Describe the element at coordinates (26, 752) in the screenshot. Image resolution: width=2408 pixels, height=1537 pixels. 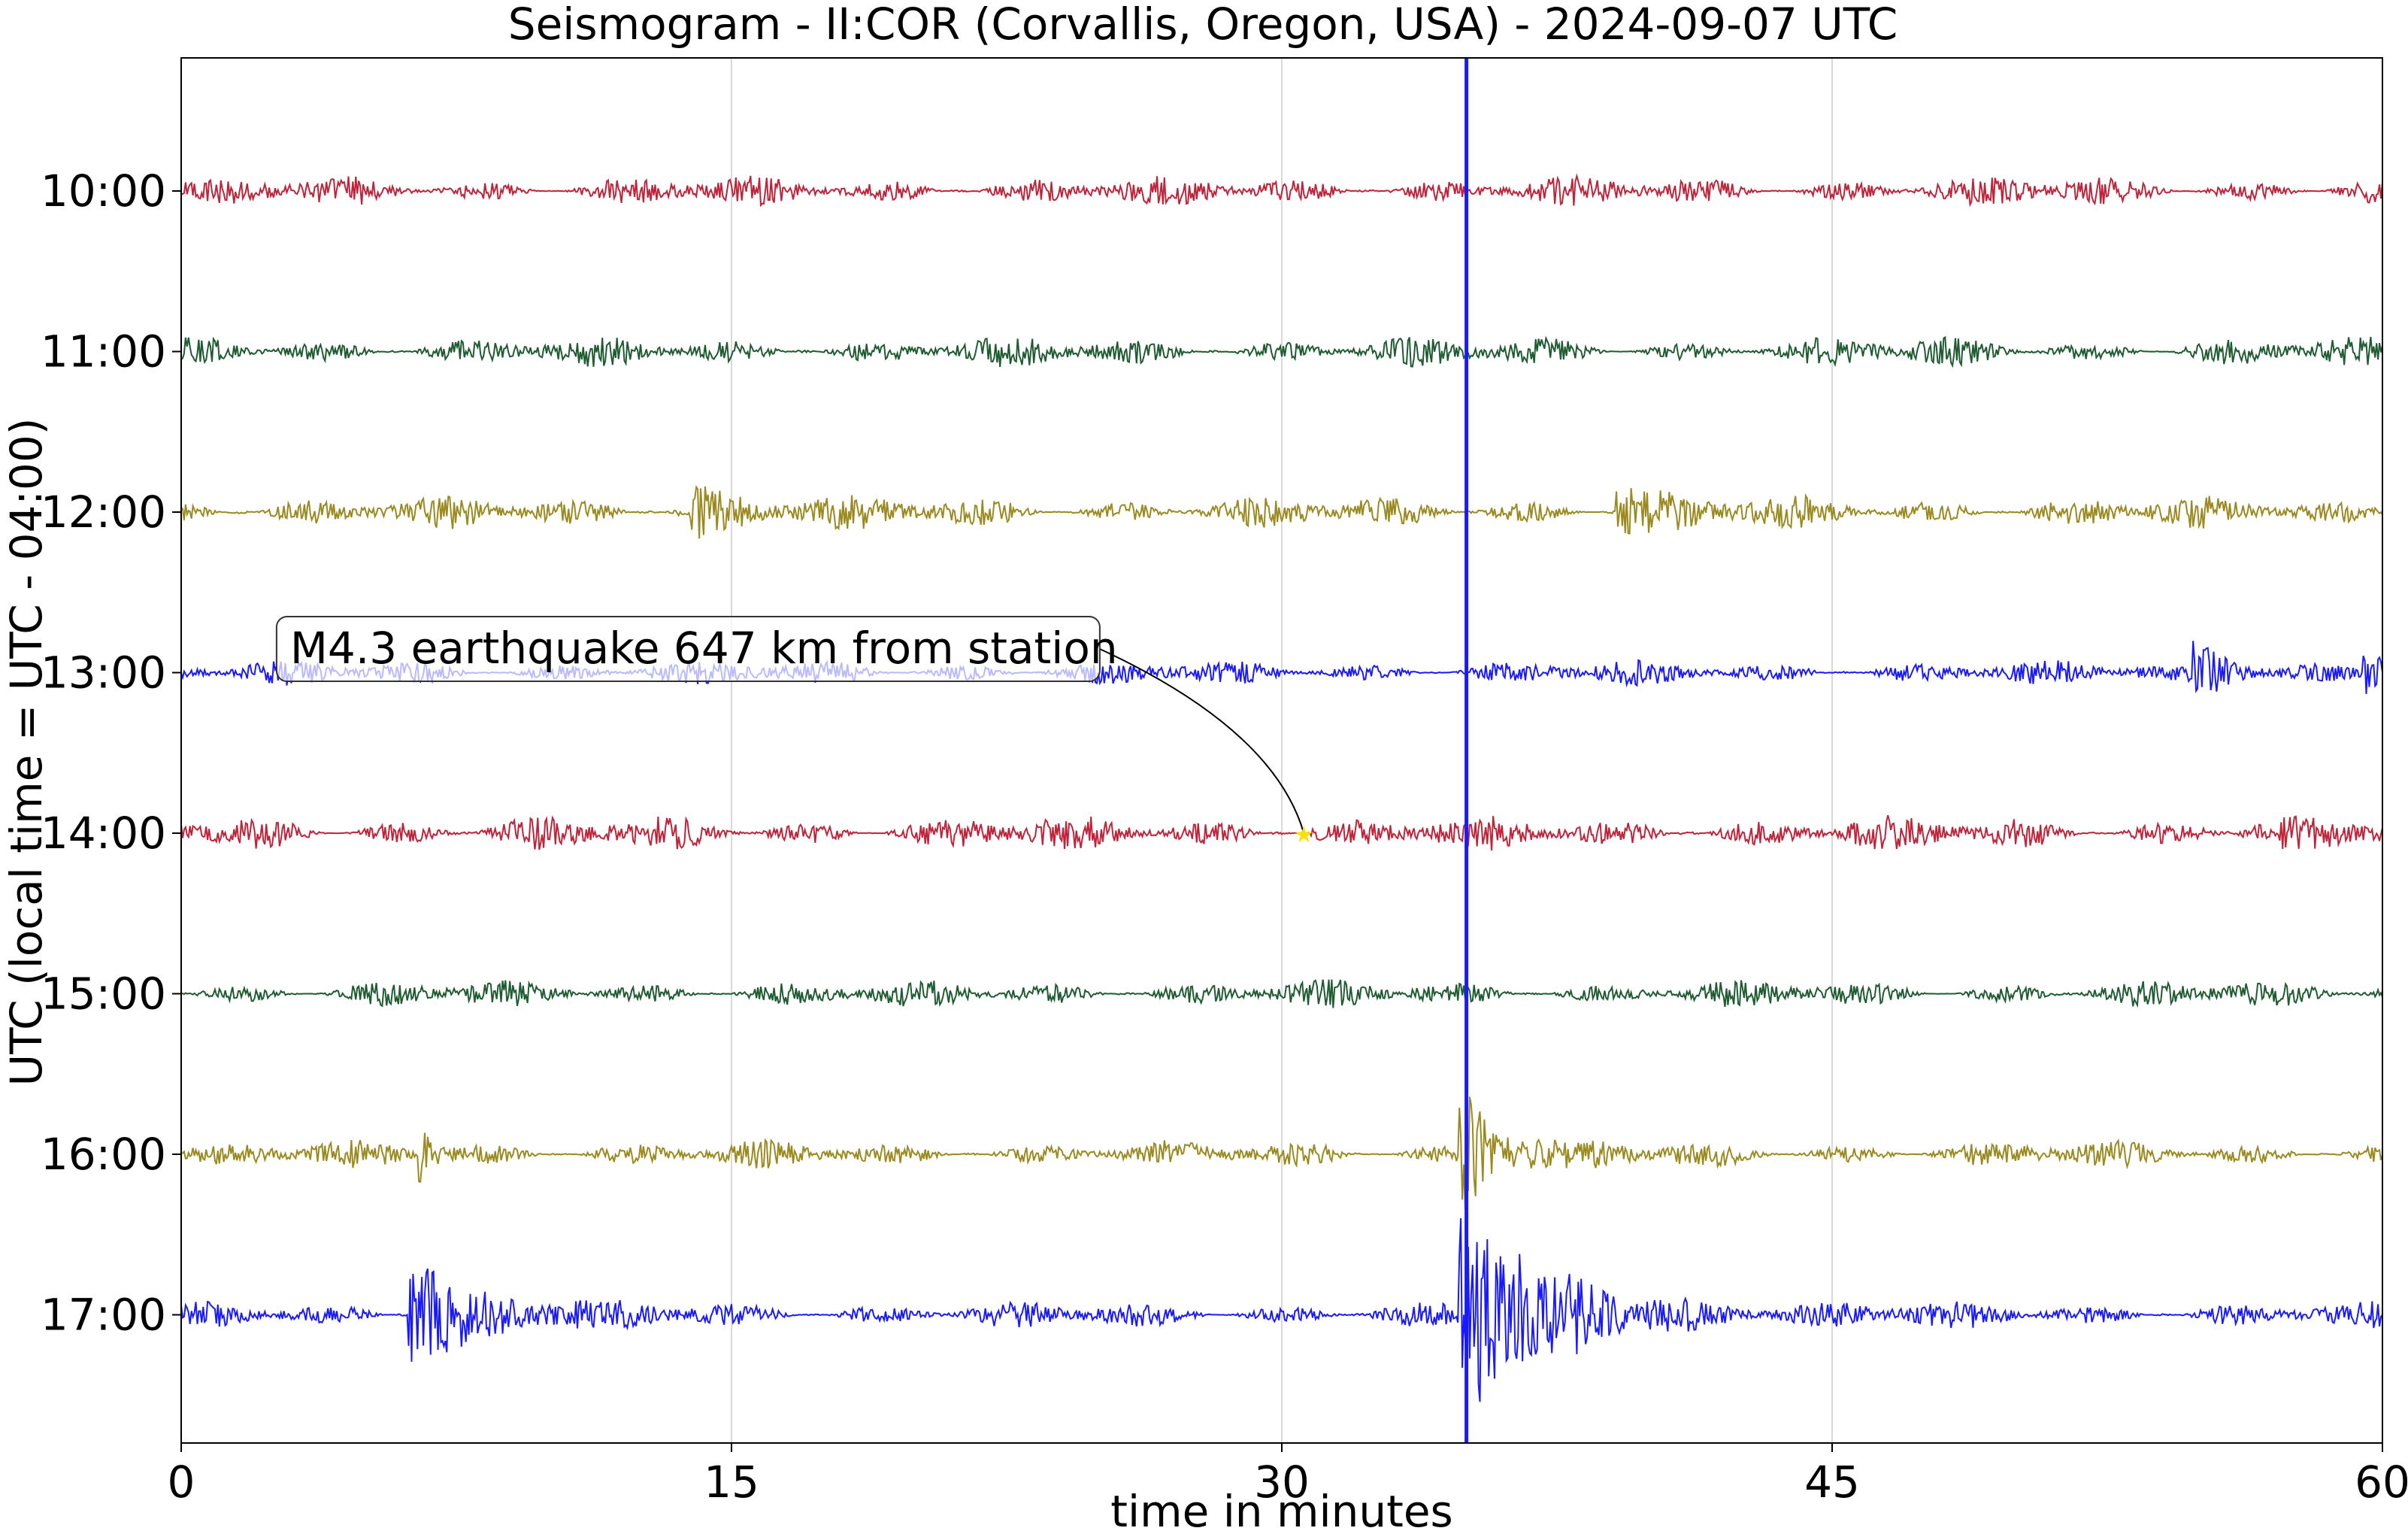
I see `y-axis-label: UTC (local time = UTC - 04:00)` at that location.